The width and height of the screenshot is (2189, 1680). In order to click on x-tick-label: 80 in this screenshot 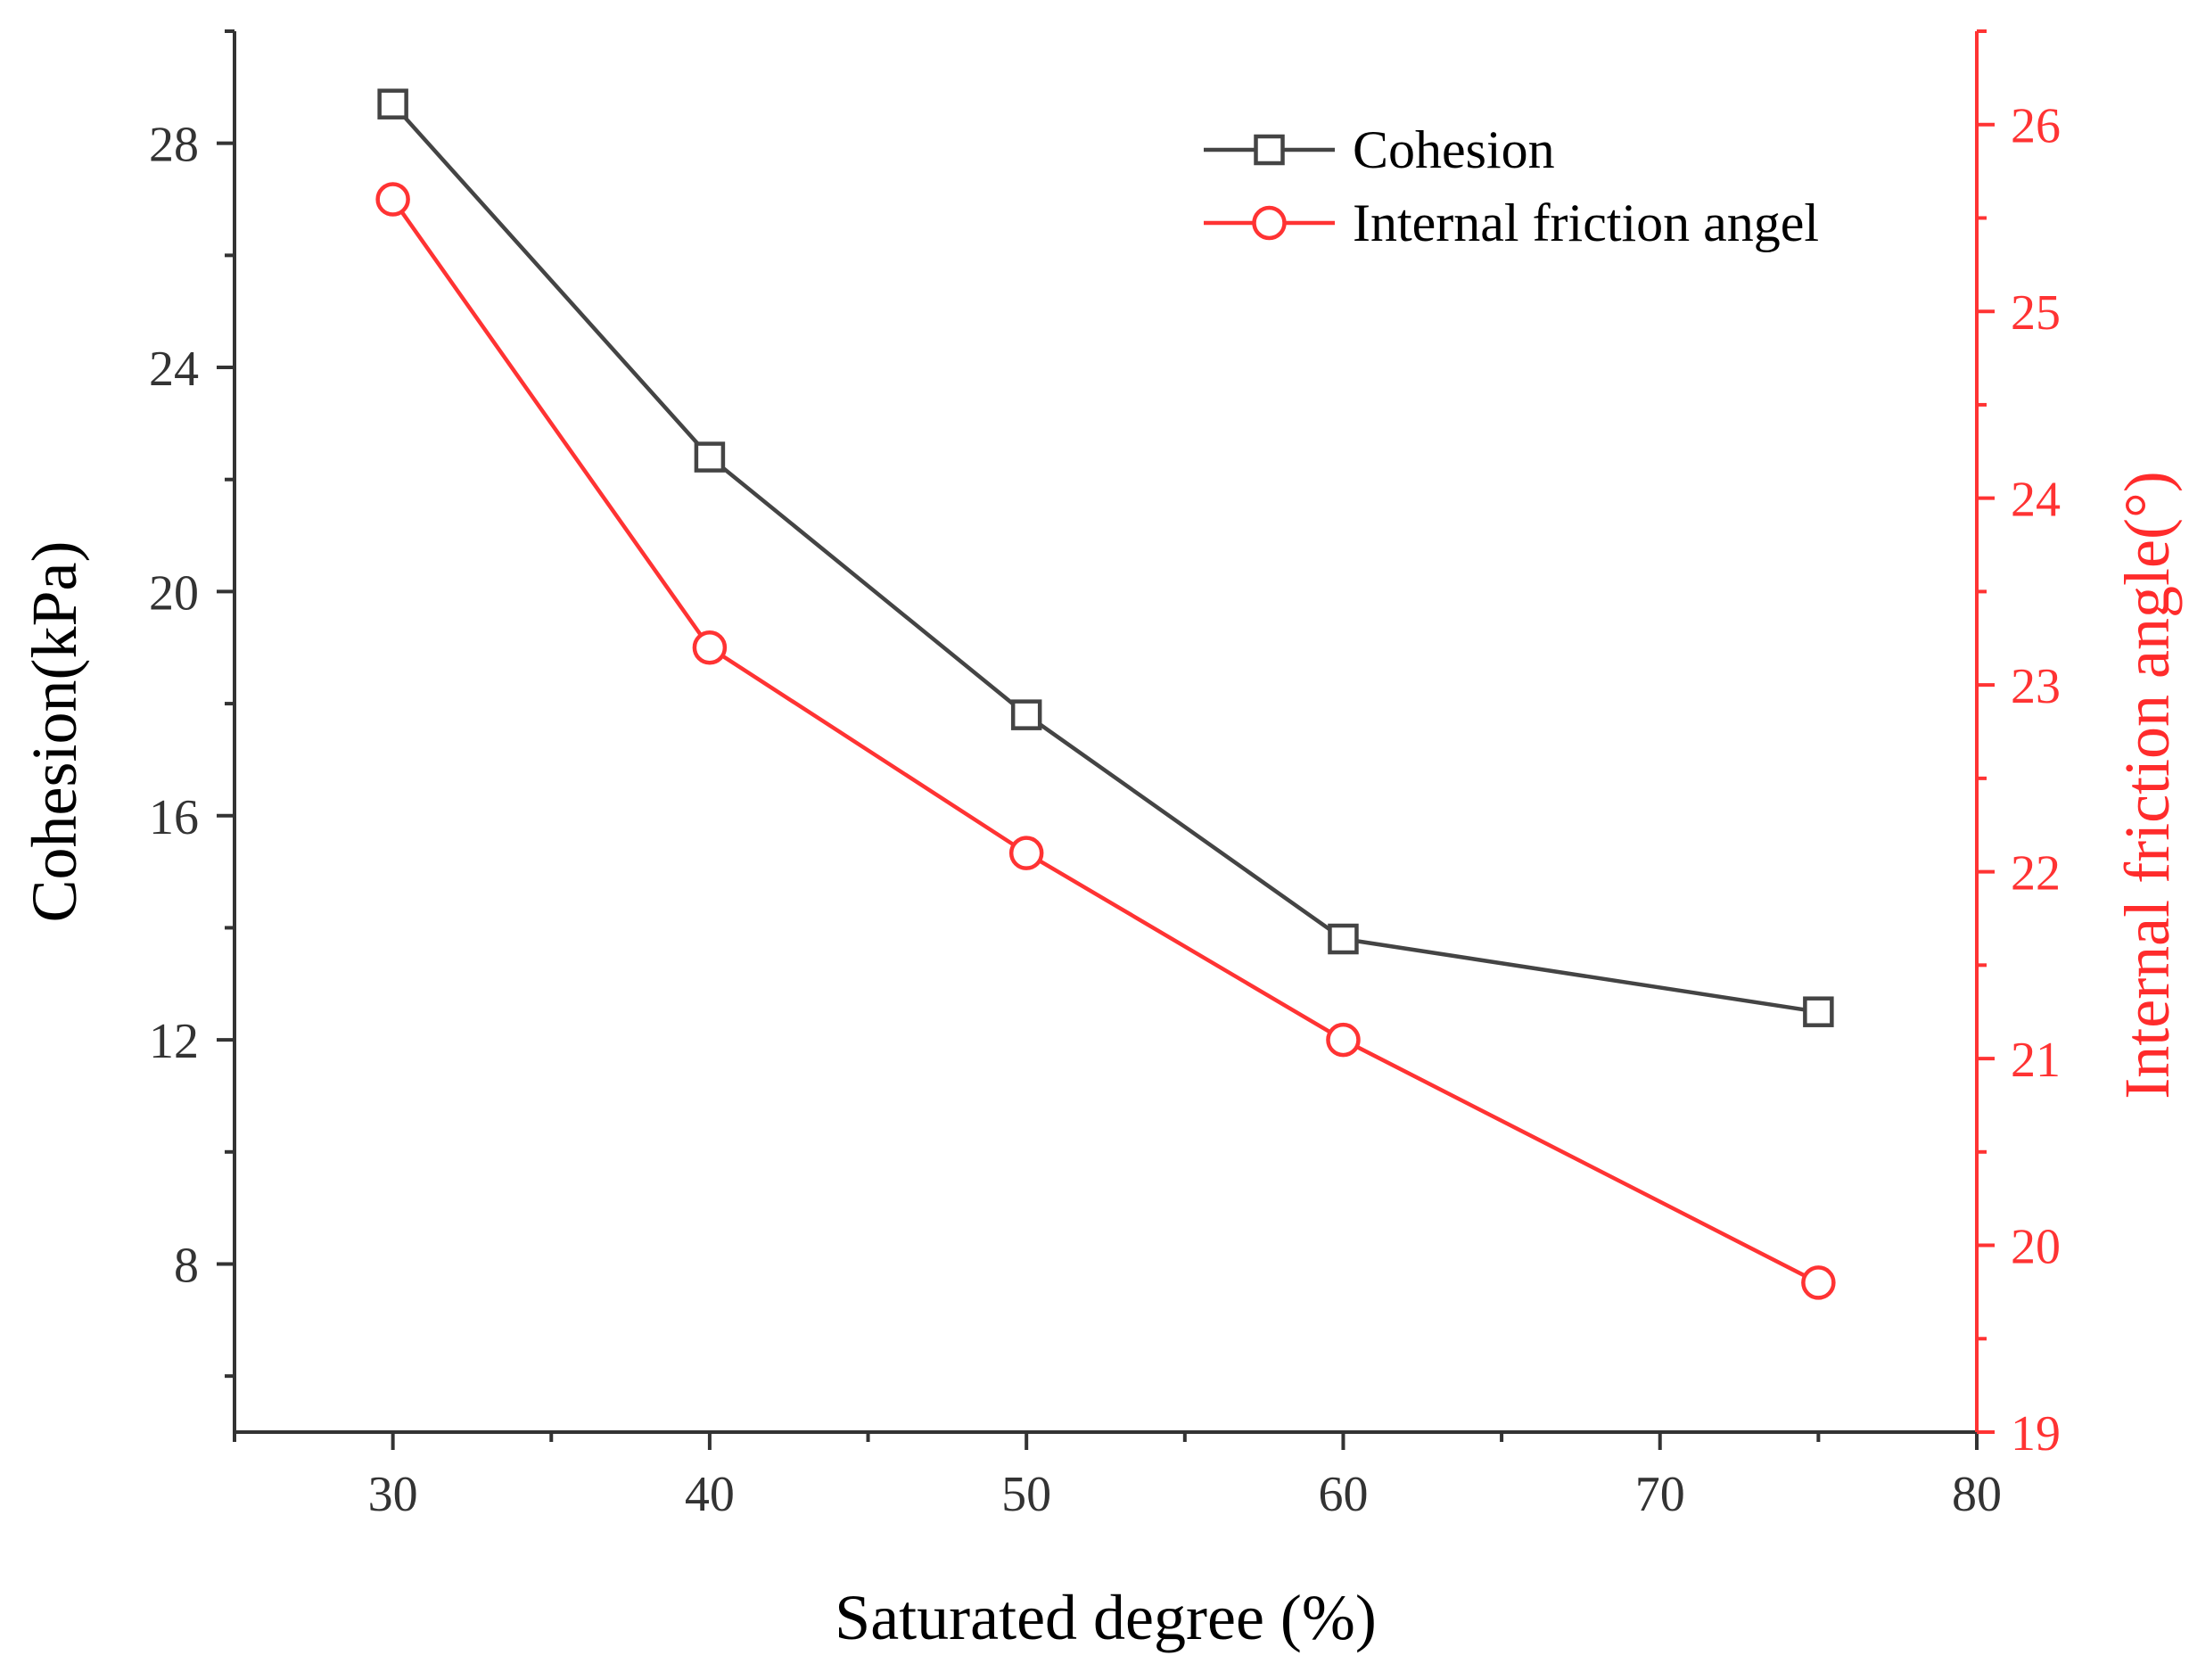, I will do `click(1977, 1494)`.